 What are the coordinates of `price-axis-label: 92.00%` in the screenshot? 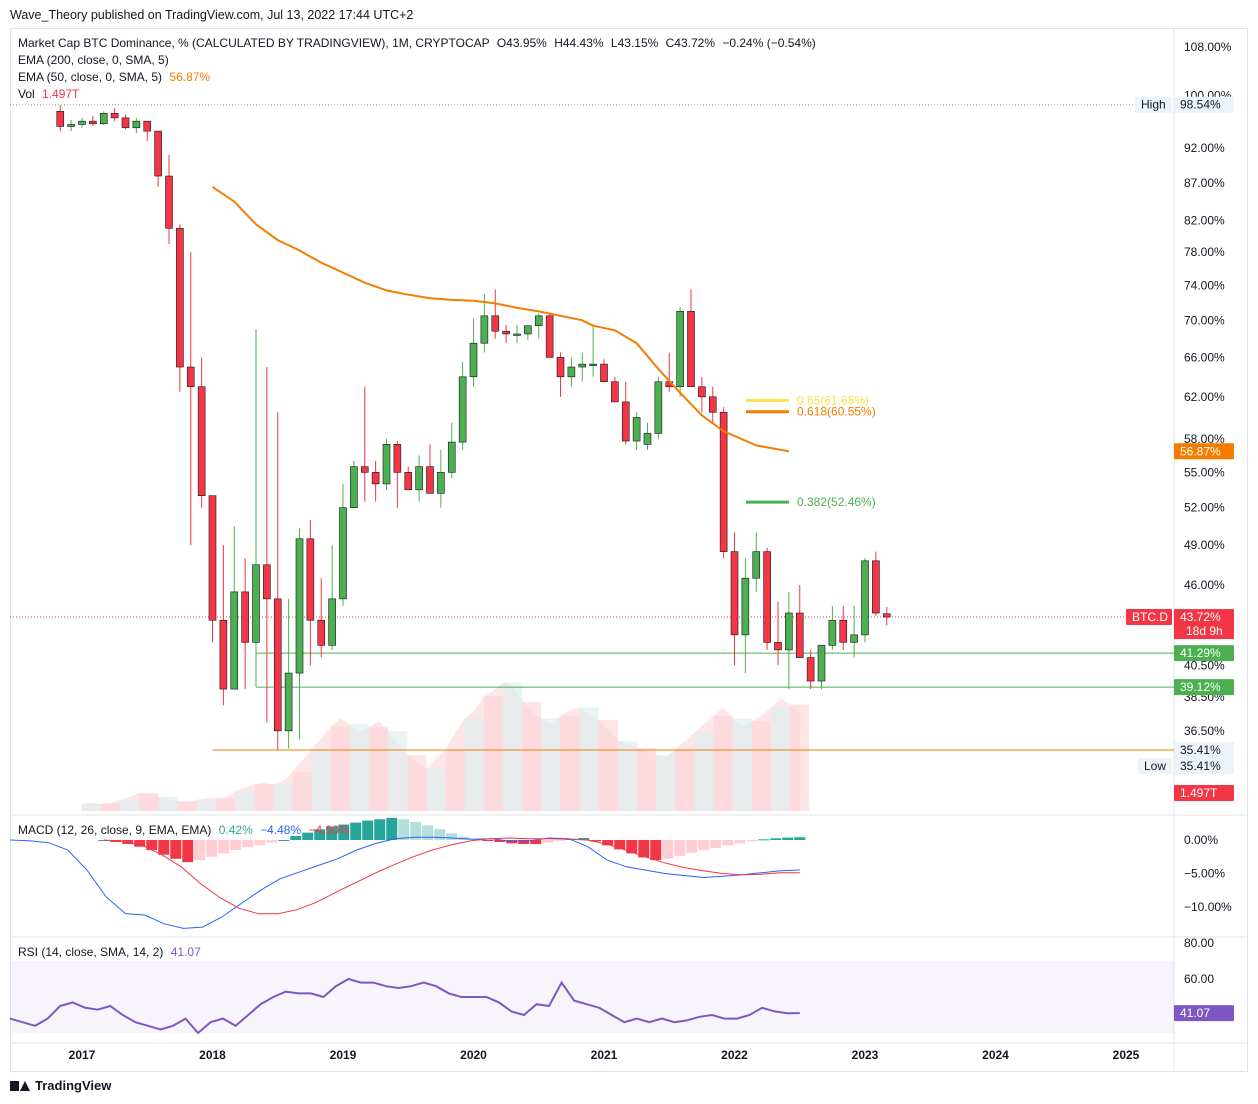 It's located at (1204, 148).